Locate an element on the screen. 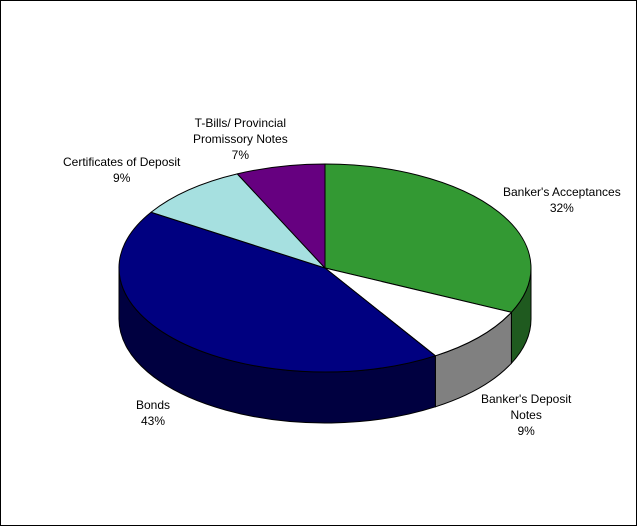 The image size is (637, 526). pie-slice-banker-s-deposit-notes is located at coordinates (418, 312).